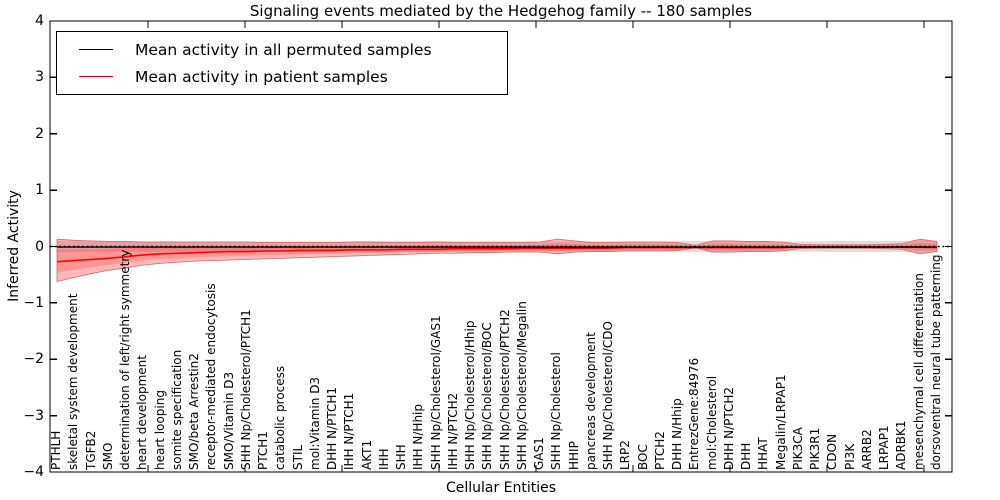  I want to click on legend-entry-patient: Mean activity in patient samples, so click(282, 77).